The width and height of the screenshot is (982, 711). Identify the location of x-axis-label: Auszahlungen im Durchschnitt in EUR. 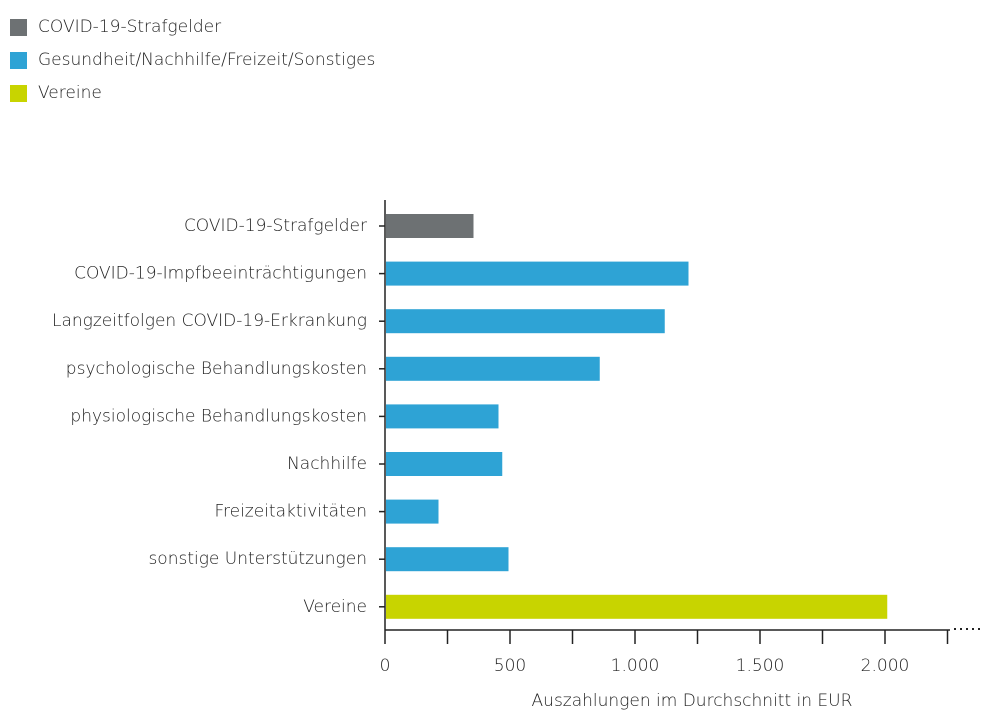
(692, 701).